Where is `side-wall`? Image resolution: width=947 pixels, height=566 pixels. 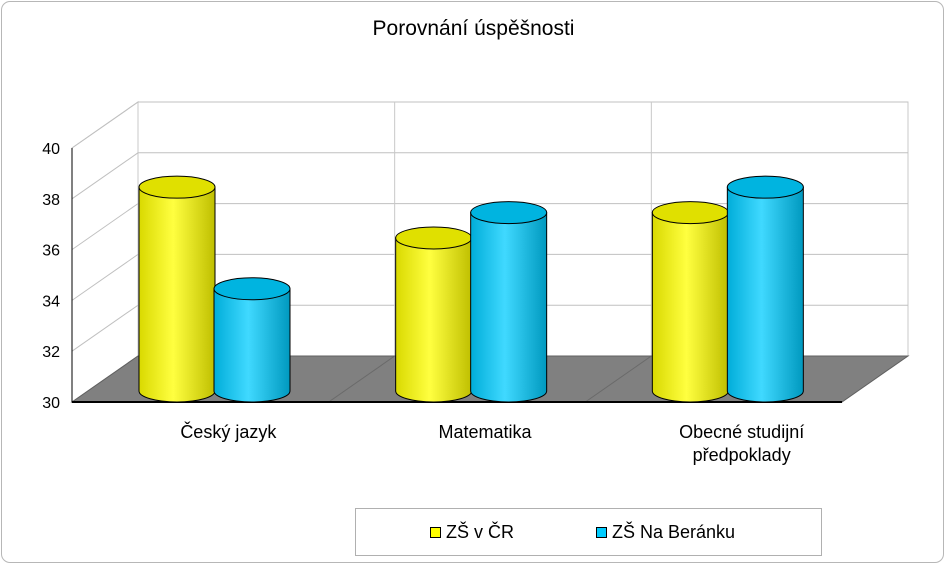
side-wall is located at coordinates (105, 252).